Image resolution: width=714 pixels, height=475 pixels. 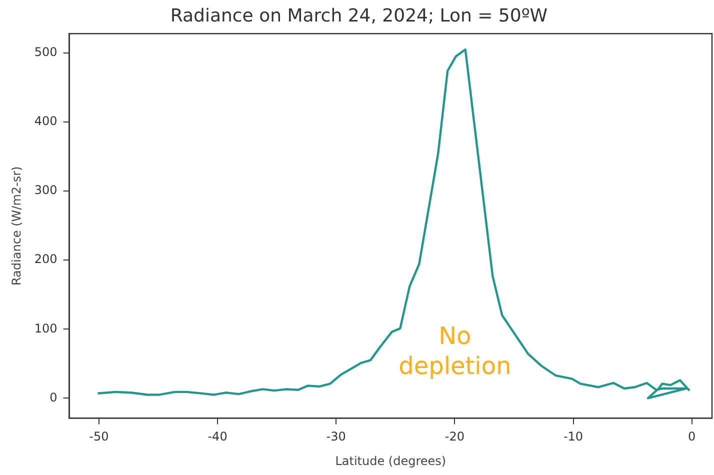 What do you see at coordinates (46, 190) in the screenshot?
I see `y-tick-label: 300` at bounding box center [46, 190].